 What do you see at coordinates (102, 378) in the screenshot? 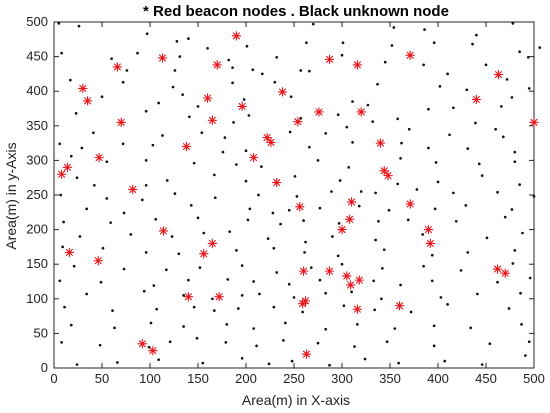
I see `x-tick-label: 50` at bounding box center [102, 378].